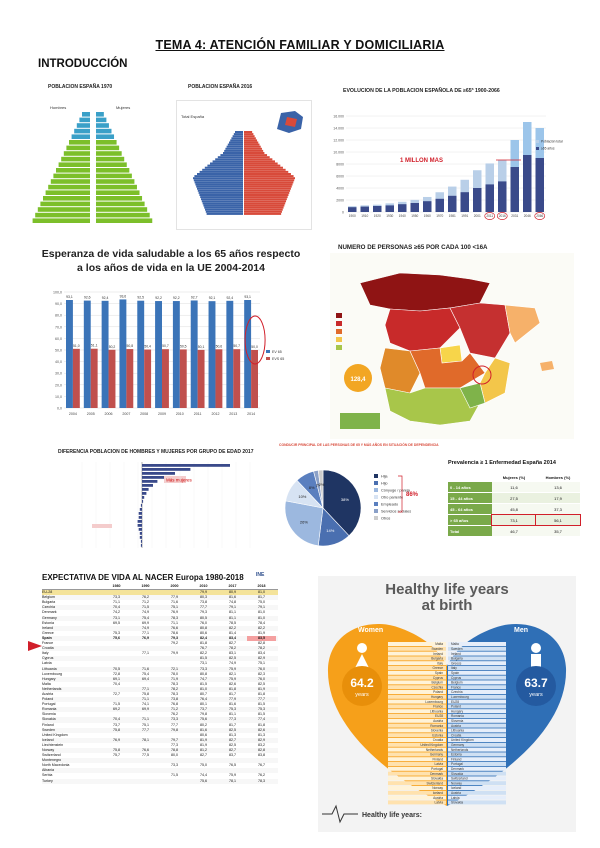 This screenshot has width=600, height=848. Describe the element at coordinates (55, 734) in the screenshot. I see `expectancy-cell: United Kingdom` at that location.